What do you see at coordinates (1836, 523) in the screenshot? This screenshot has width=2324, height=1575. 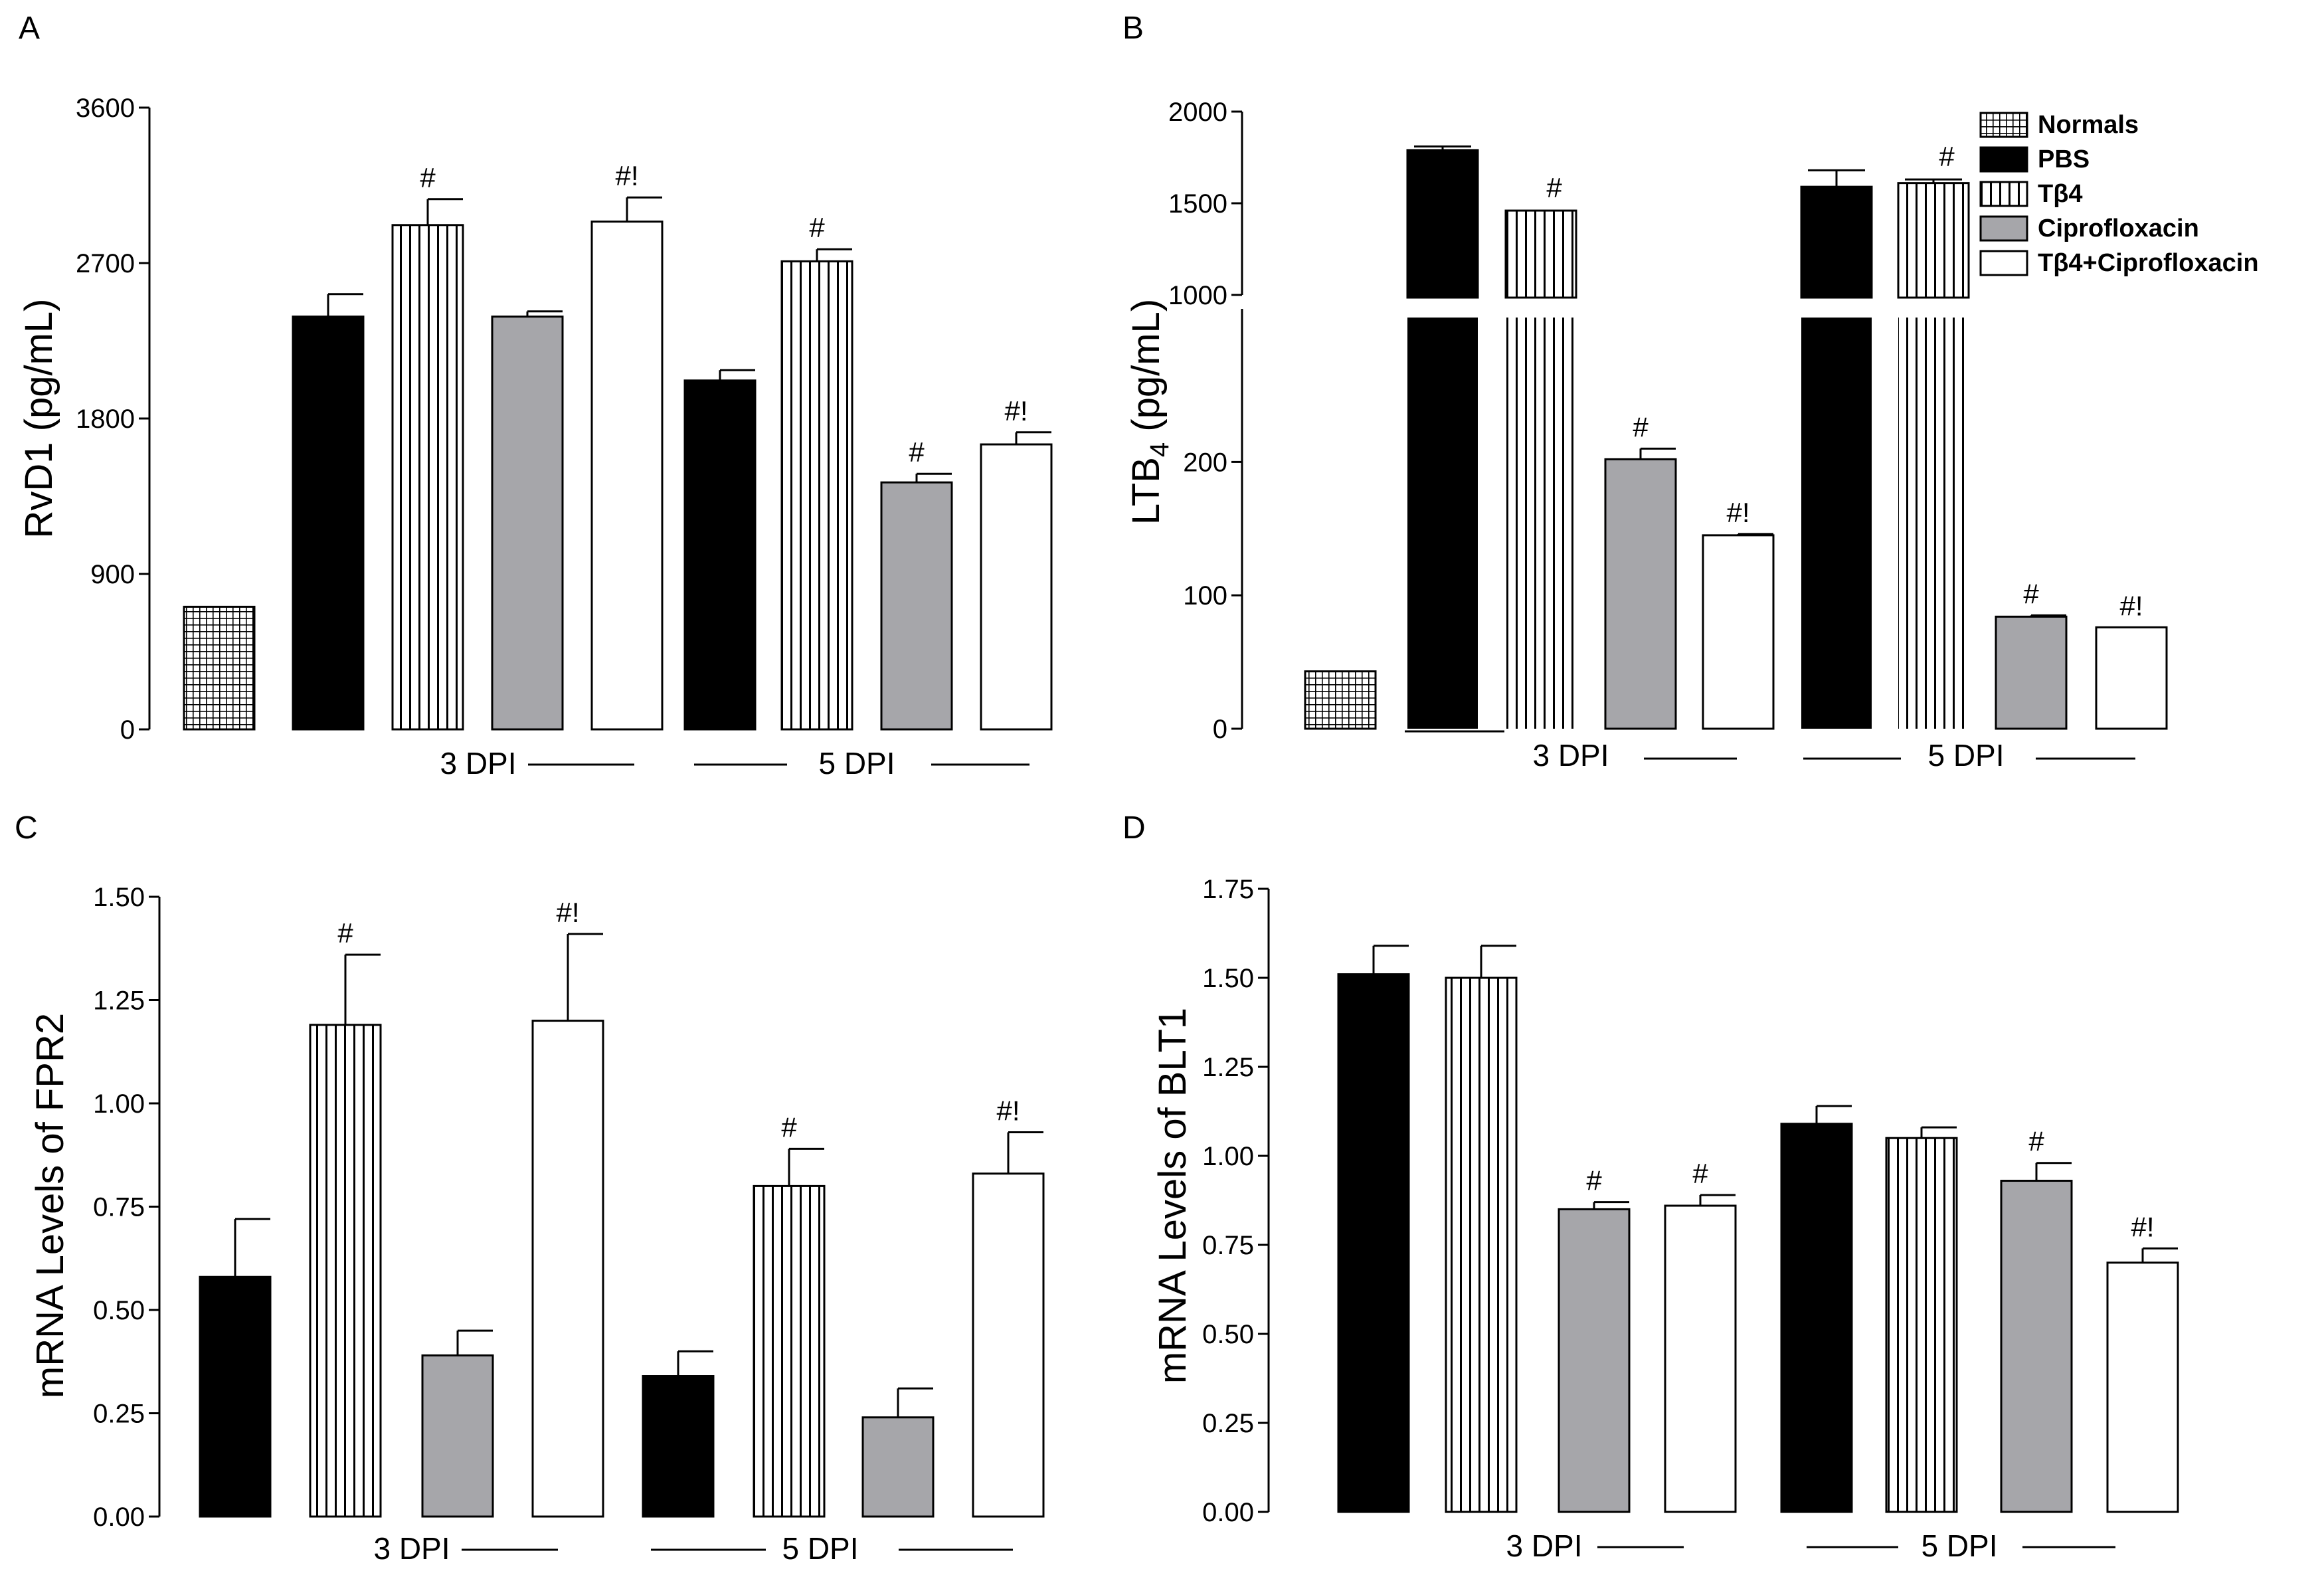 I see `bar-pbs-5-dpi-lower` at bounding box center [1836, 523].